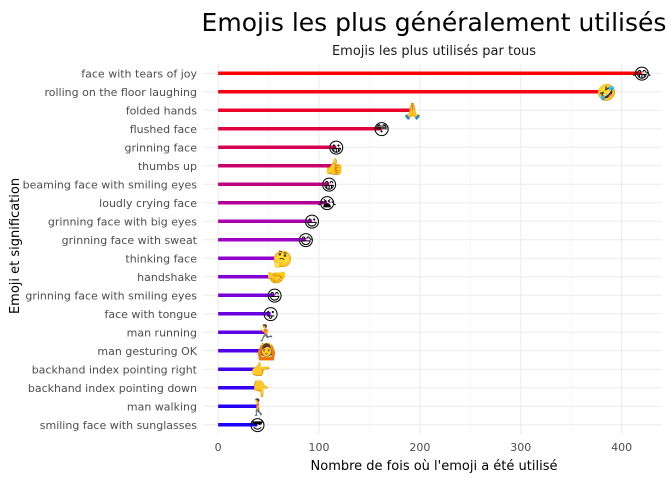 This screenshot has height=480, width=672. What do you see at coordinates (327, 203) in the screenshot?
I see `emoji-marker: 😭` at bounding box center [327, 203].